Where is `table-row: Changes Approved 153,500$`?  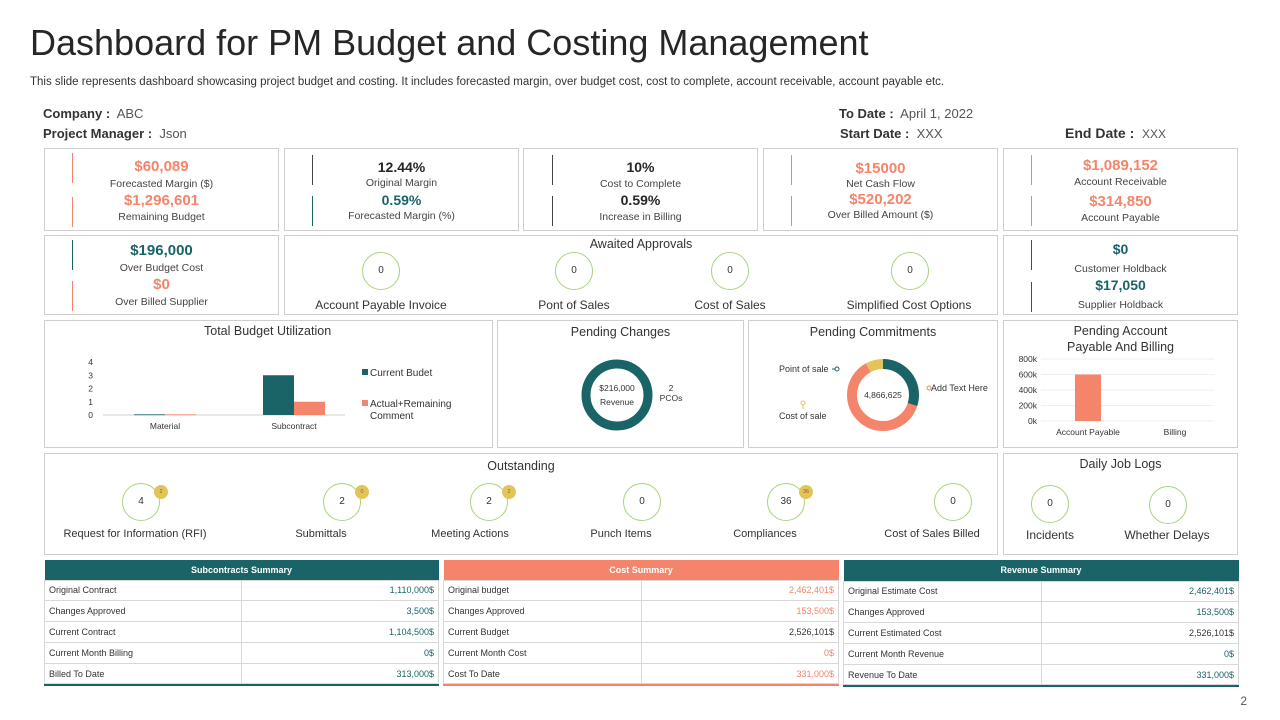 table-row: Changes Approved 153,500$ is located at coordinates (641, 611).